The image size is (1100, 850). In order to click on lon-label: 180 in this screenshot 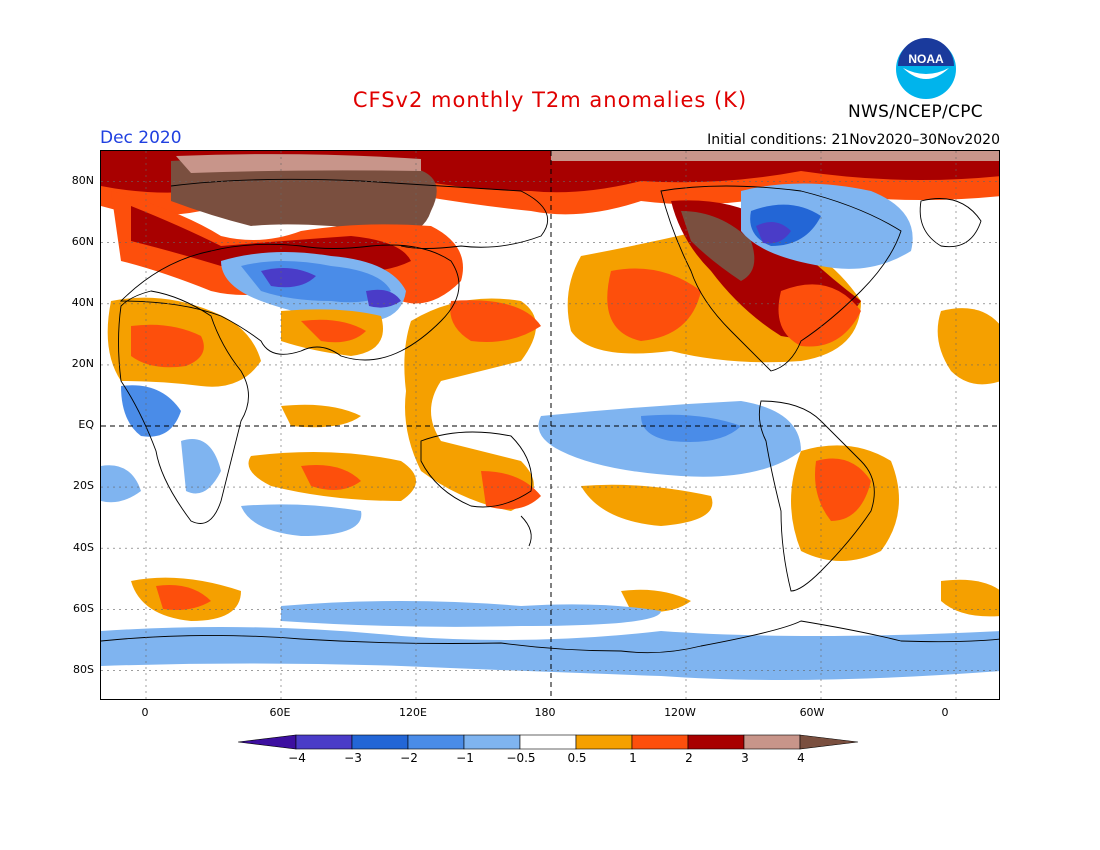, I will do `click(545, 712)`.